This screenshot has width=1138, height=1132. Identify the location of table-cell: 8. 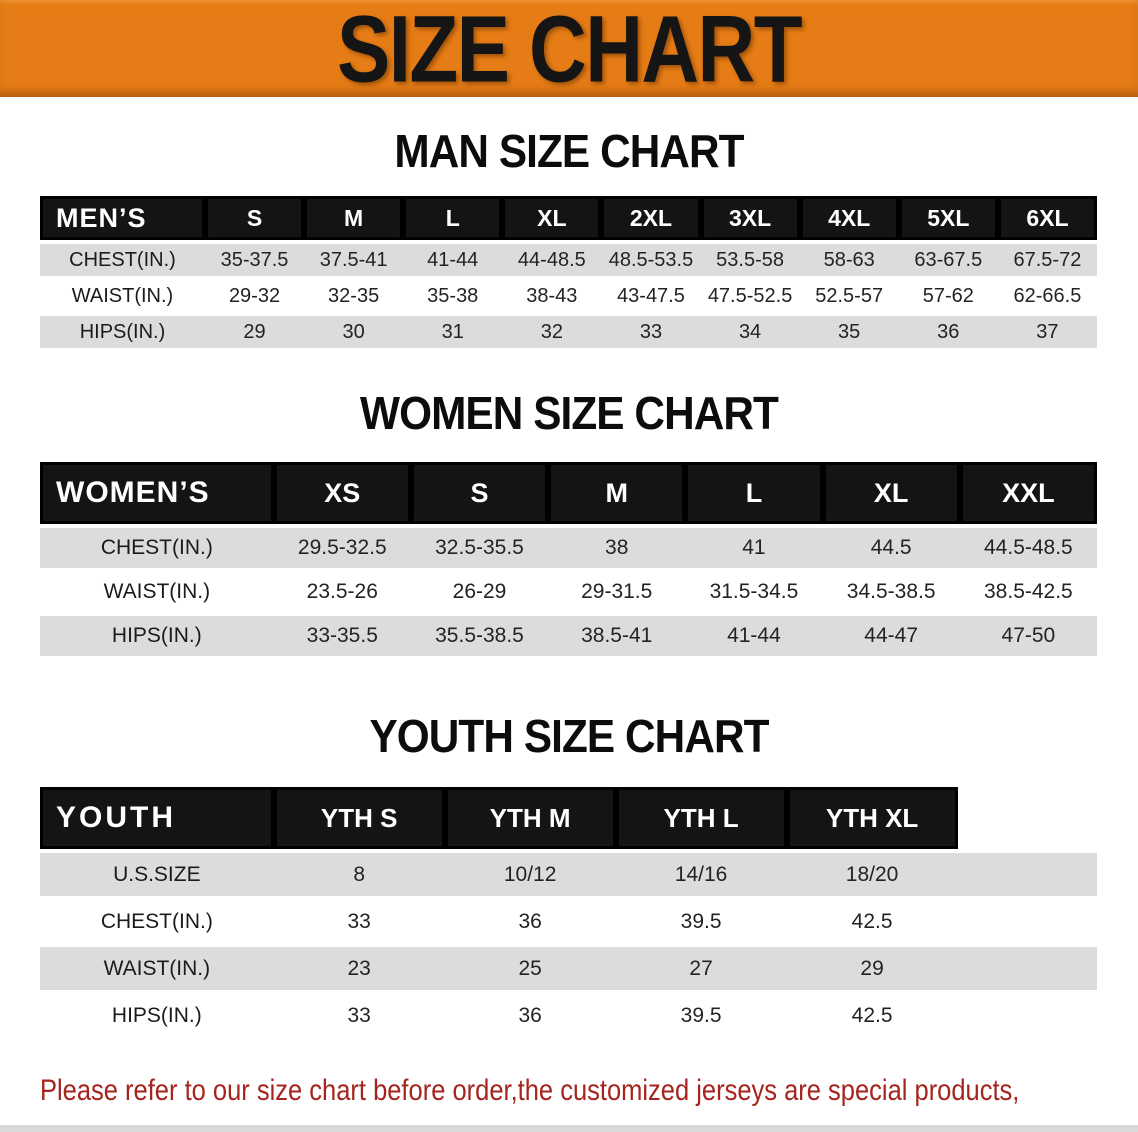
(359, 874).